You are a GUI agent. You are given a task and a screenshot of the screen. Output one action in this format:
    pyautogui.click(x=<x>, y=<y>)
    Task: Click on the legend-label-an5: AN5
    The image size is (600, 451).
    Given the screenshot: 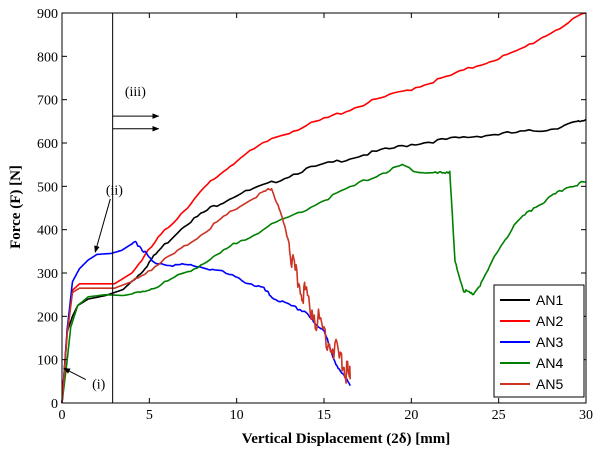 What is the action you would take?
    pyautogui.click(x=549, y=384)
    